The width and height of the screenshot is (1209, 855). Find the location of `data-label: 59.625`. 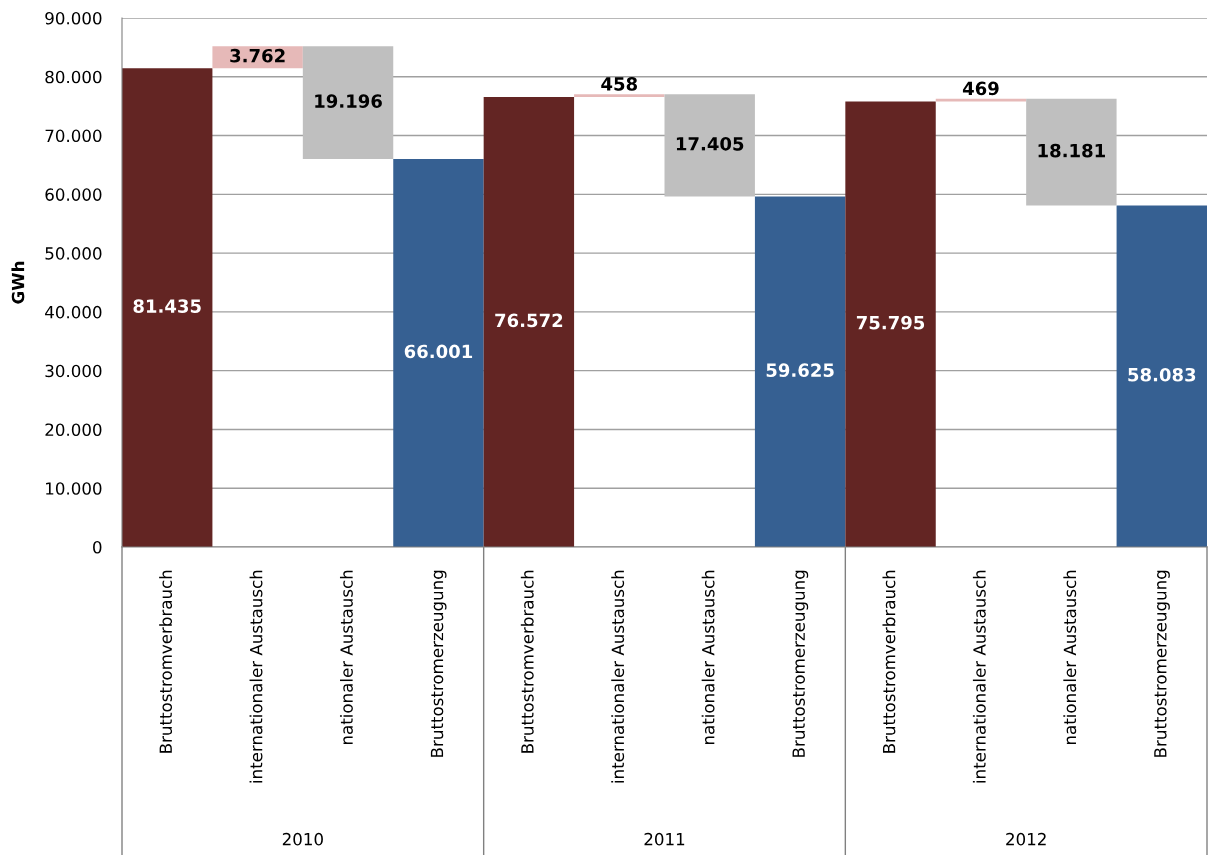

data-label: 59.625 is located at coordinates (800, 370).